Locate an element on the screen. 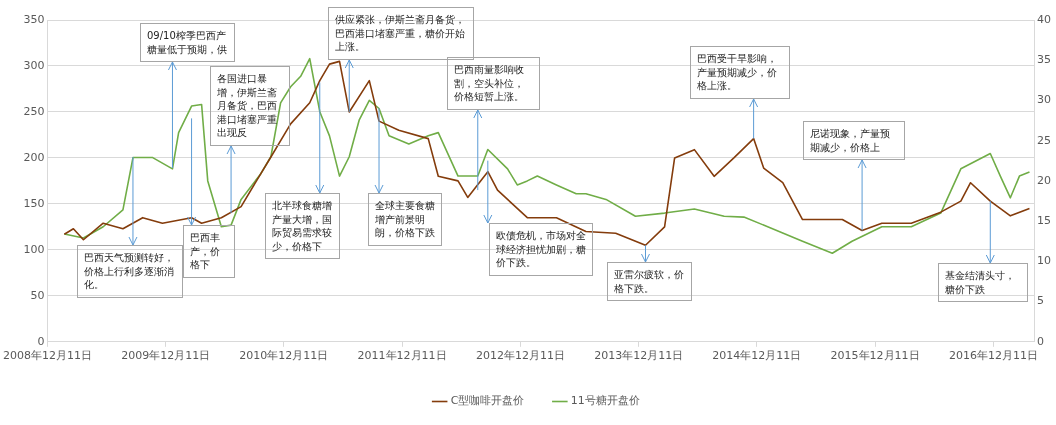 Image resolution: width=1056 pixels, height=425 pixels. y-tick-label: 200 is located at coordinates (34, 157).